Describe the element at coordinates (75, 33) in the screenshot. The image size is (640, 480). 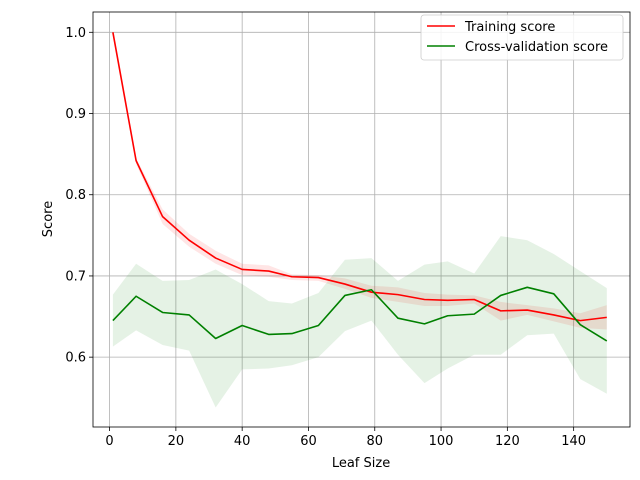
I see `y-tick-label: 1.0` at that location.